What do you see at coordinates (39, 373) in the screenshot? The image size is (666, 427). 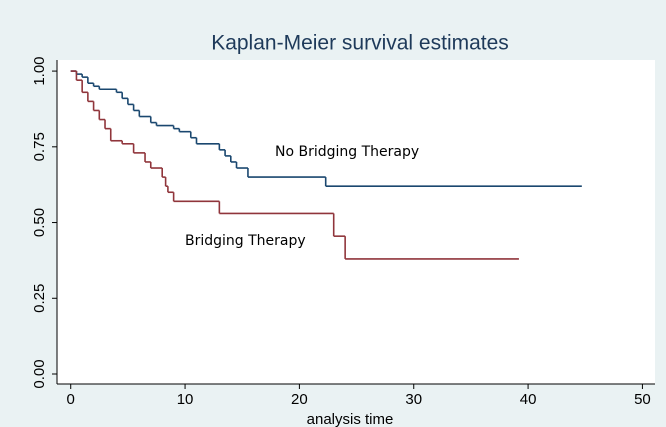 I see `y-tick-label: 0.00` at bounding box center [39, 373].